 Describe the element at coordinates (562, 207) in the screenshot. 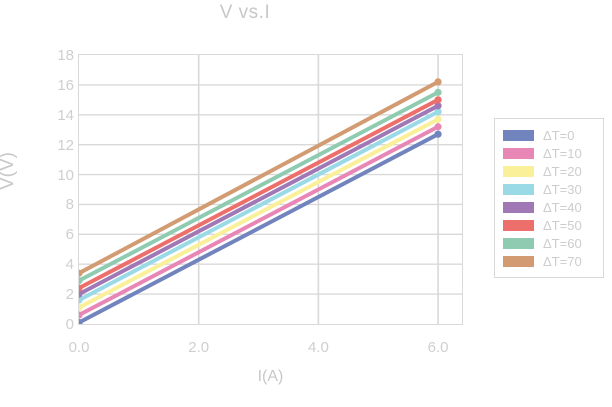

I see `legend-item-label: ΔT=40` at that location.